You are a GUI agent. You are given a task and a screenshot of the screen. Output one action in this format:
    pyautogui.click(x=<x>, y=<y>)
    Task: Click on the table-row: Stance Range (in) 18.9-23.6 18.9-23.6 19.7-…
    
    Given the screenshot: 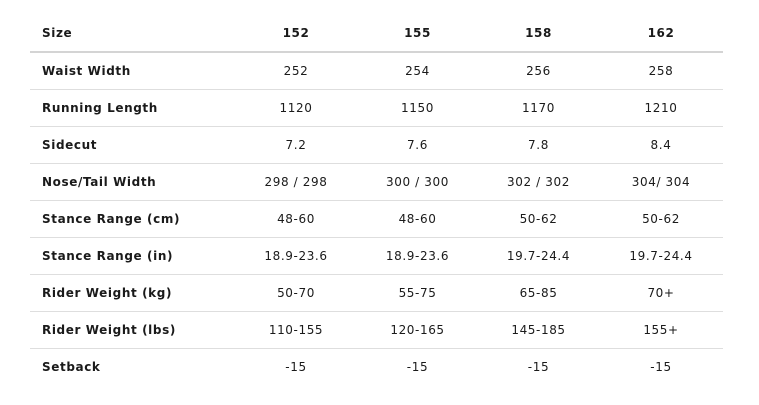 What is the action you would take?
    pyautogui.click(x=376, y=256)
    